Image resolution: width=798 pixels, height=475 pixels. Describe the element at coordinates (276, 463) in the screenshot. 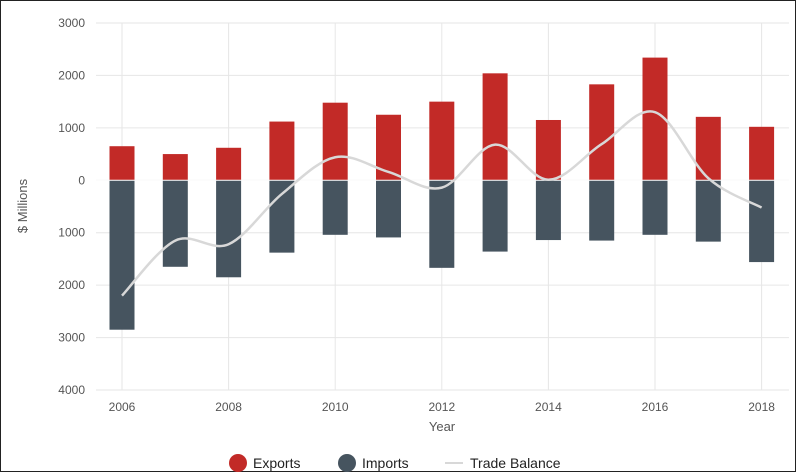

I see `legend-exports-label: Exports` at that location.